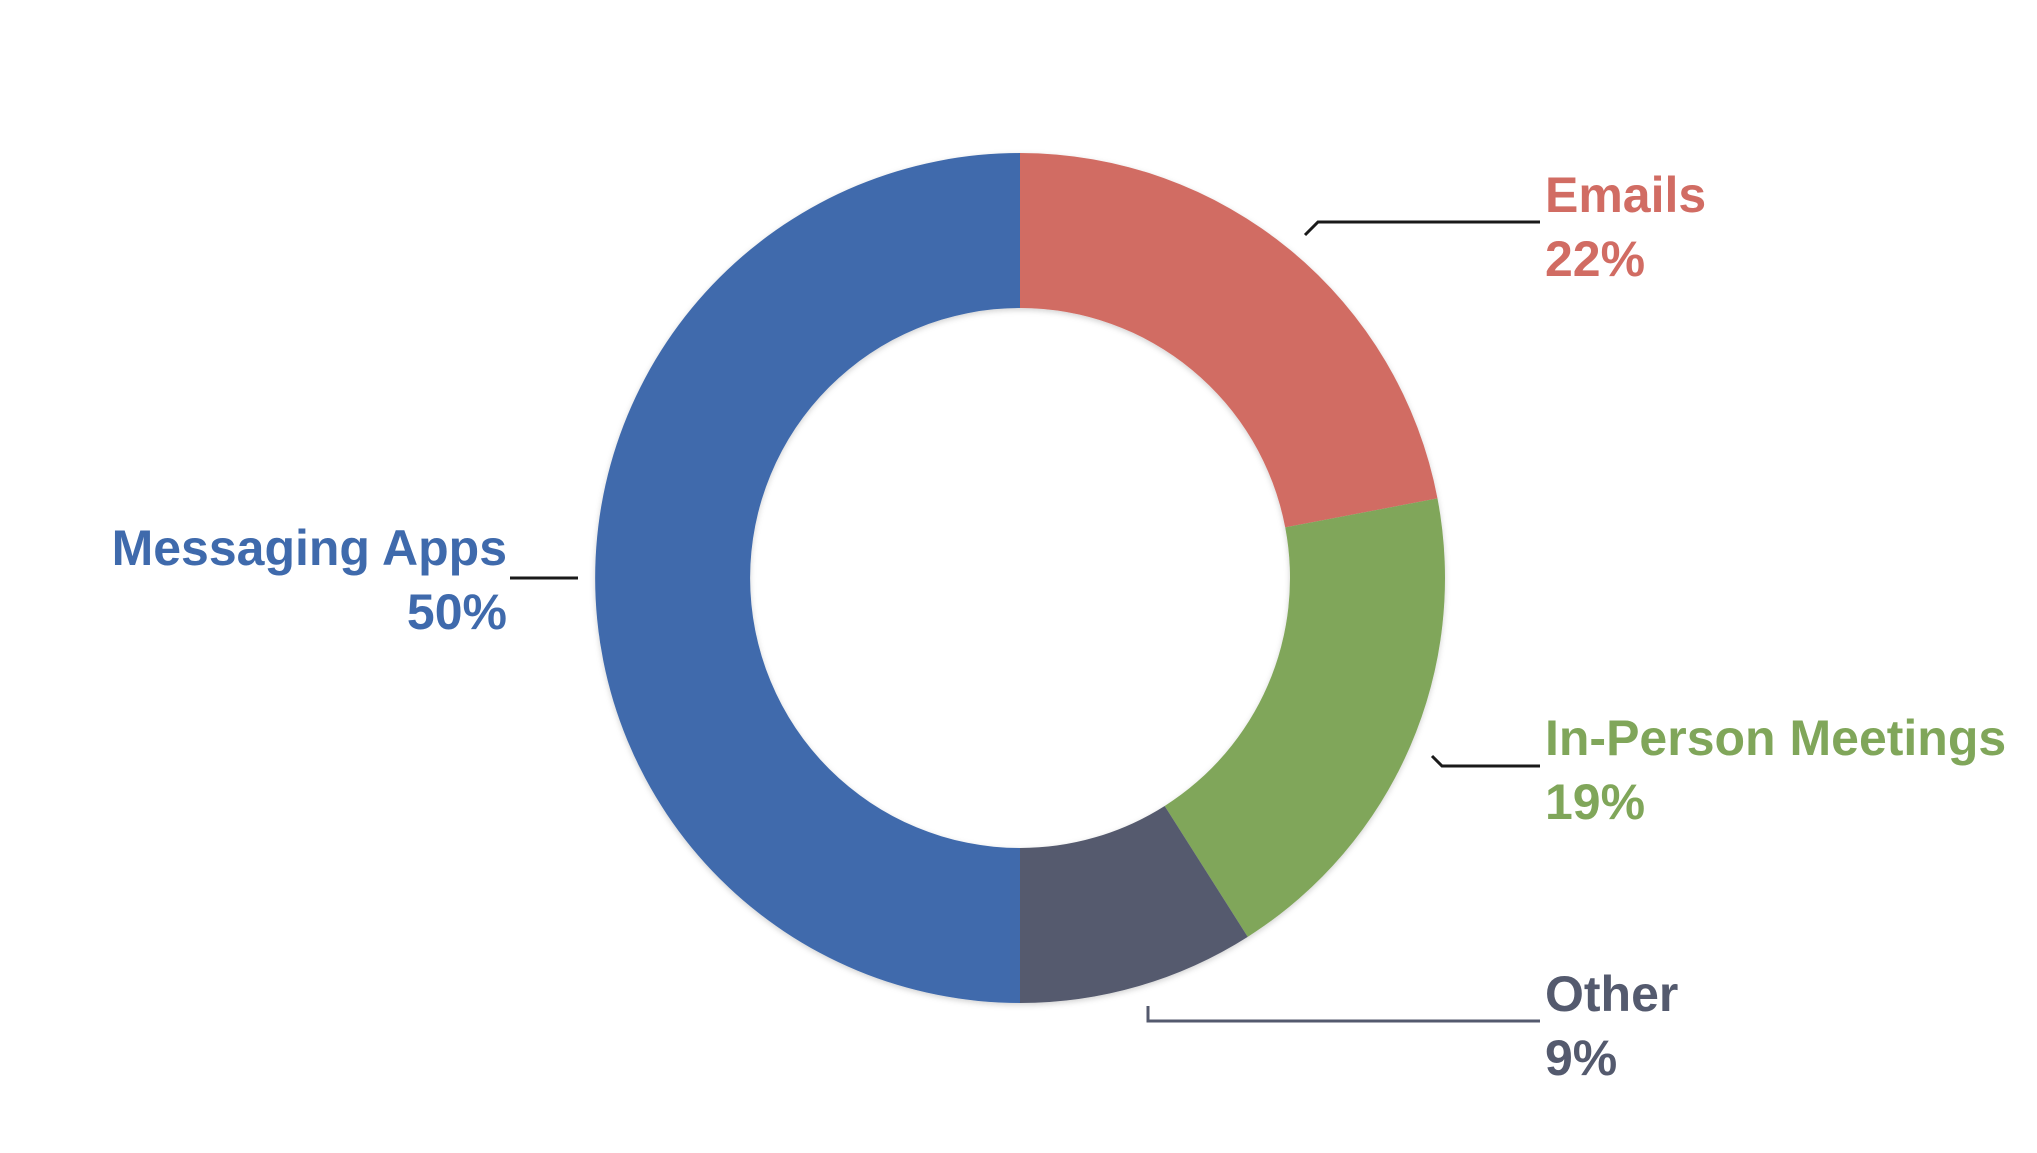 The height and width of the screenshot is (1153, 2037). Describe the element at coordinates (1611, 1026) in the screenshot. I see `slice-label-other: Other 9%` at that location.